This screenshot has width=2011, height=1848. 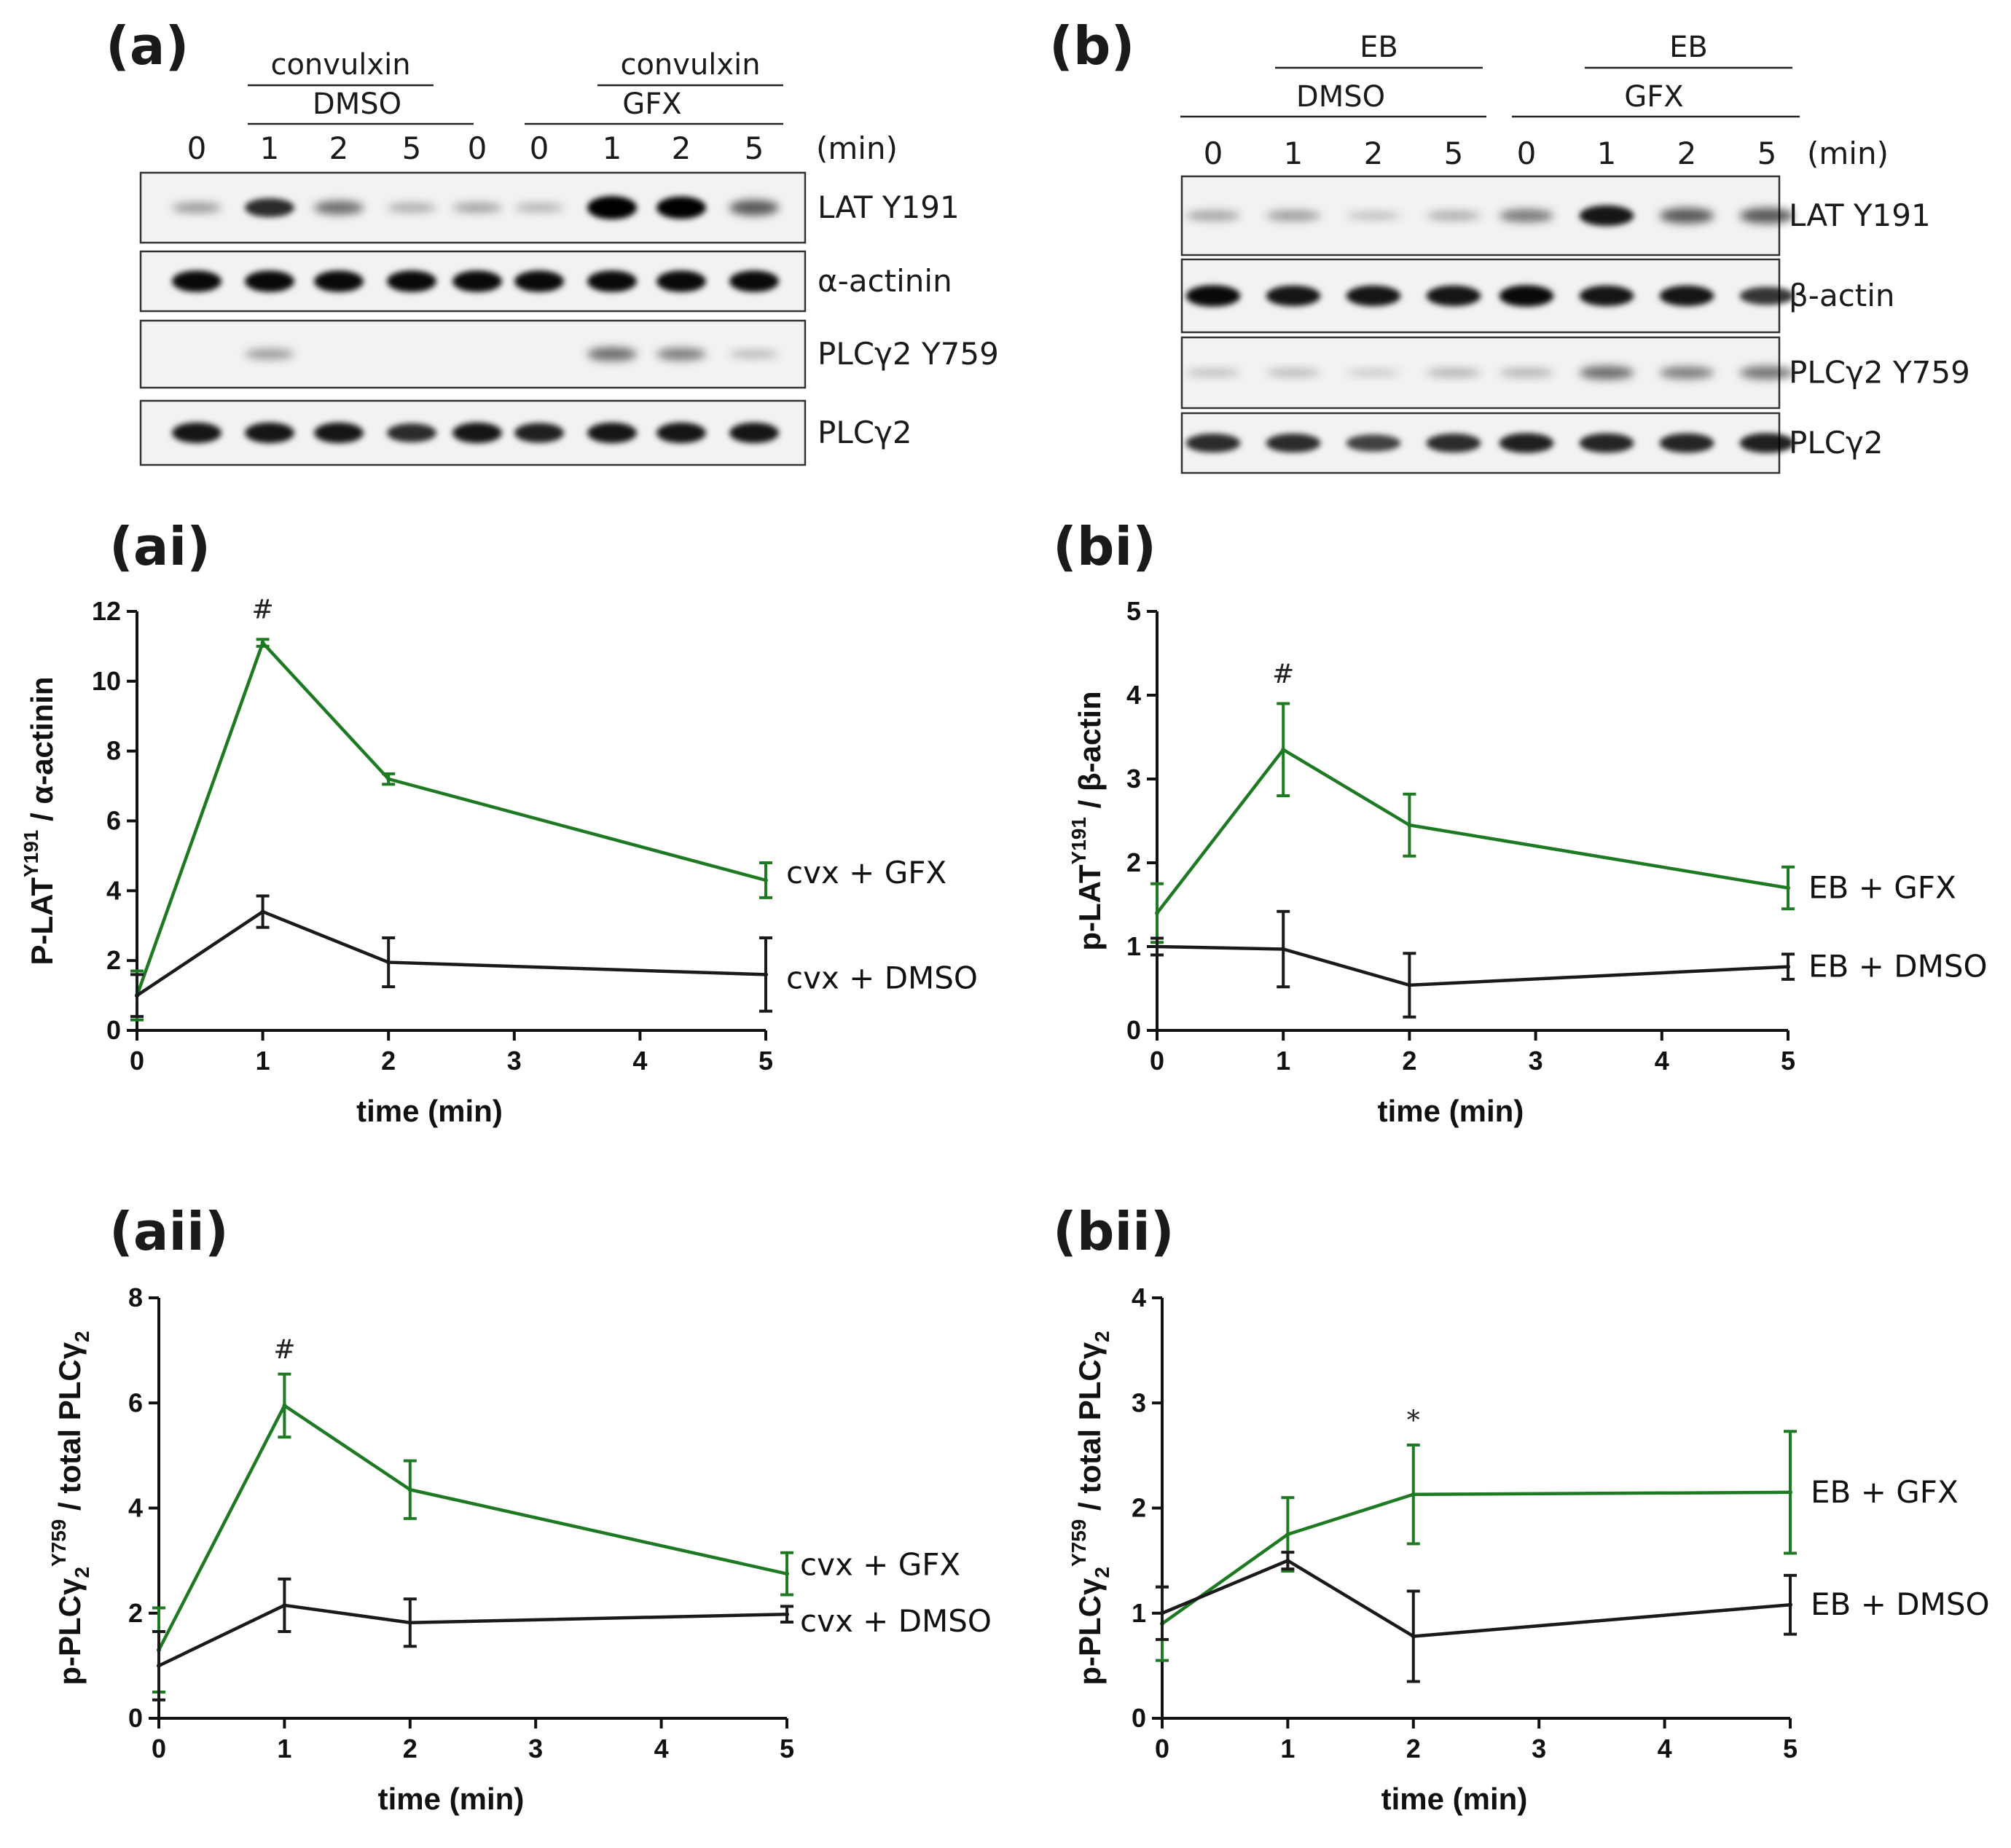 I want to click on significance-marker: #, so click(x=284, y=1350).